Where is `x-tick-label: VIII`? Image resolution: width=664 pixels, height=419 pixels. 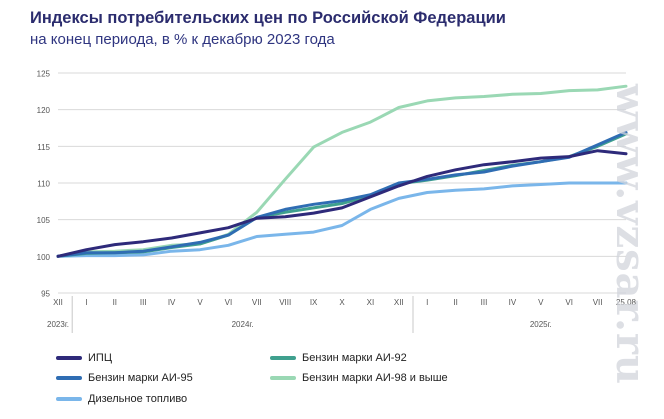 x-tick-label: VIII is located at coordinates (285, 302).